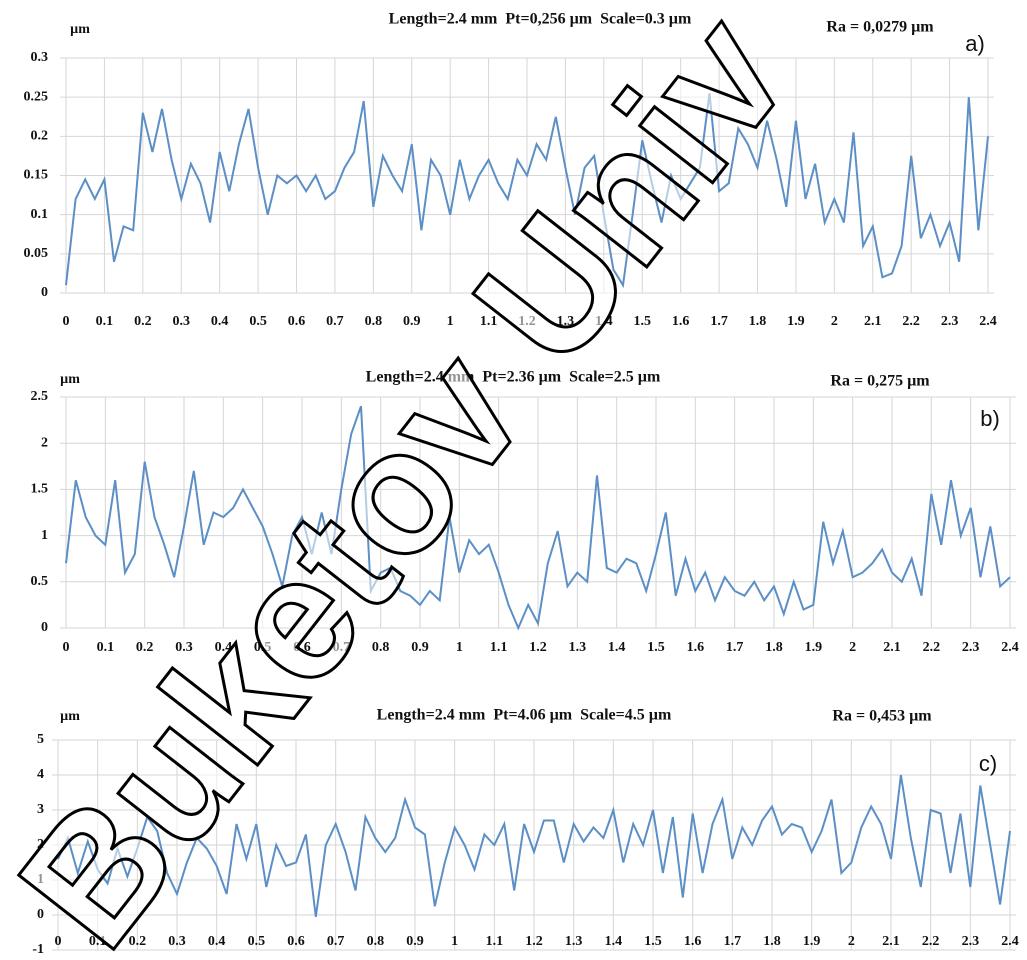 The image size is (1027, 960). What do you see at coordinates (40, 581) in the screenshot?
I see `y-tick-label: 0.5` at bounding box center [40, 581].